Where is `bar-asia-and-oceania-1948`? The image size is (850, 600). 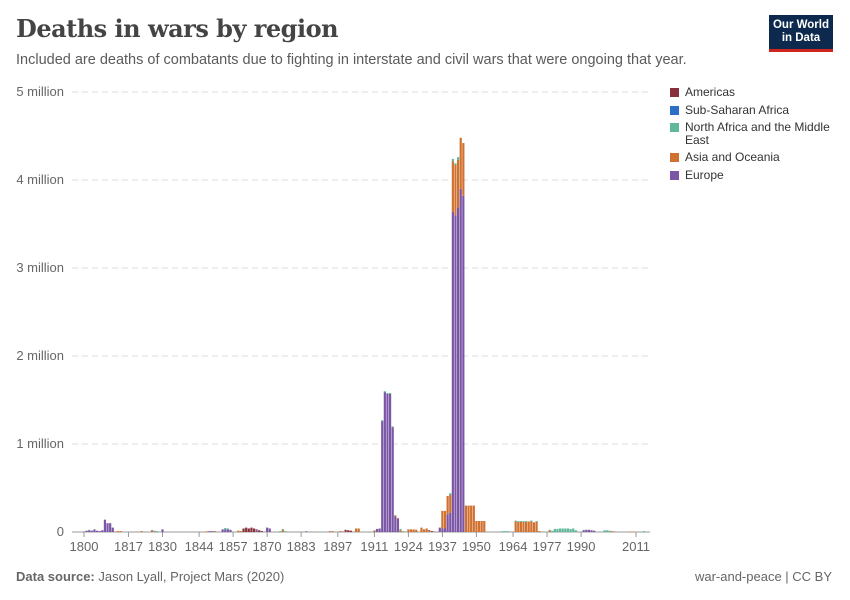
bar-asia-and-oceania-1948 is located at coordinates (471, 518).